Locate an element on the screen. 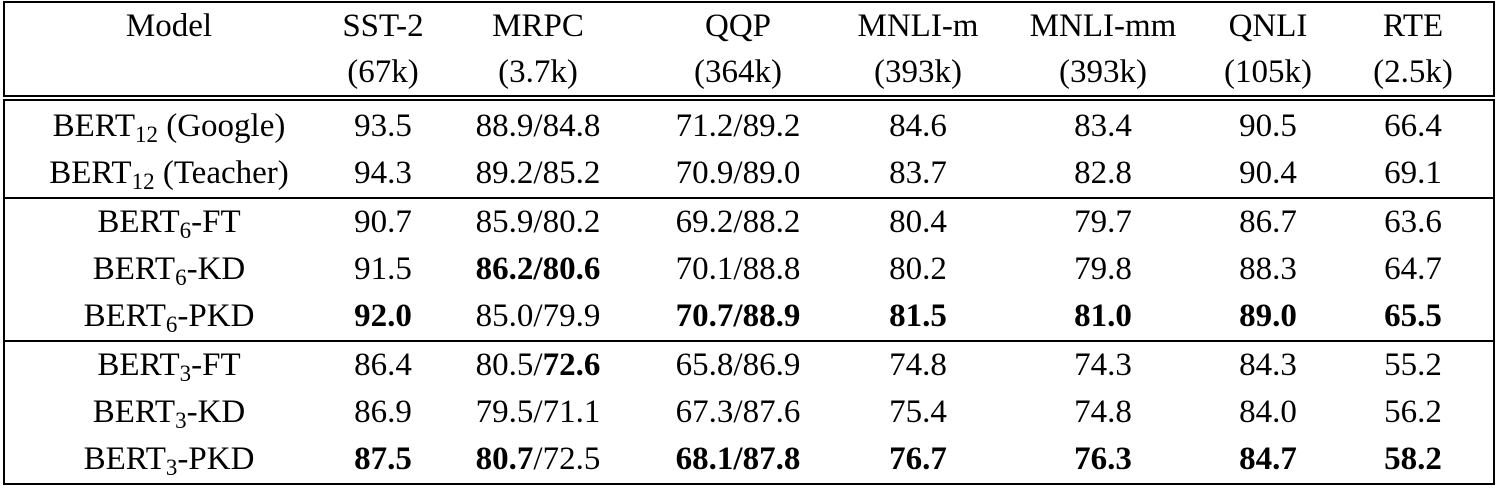  score-cell: 71.2/89.2 is located at coordinates (738, 125).